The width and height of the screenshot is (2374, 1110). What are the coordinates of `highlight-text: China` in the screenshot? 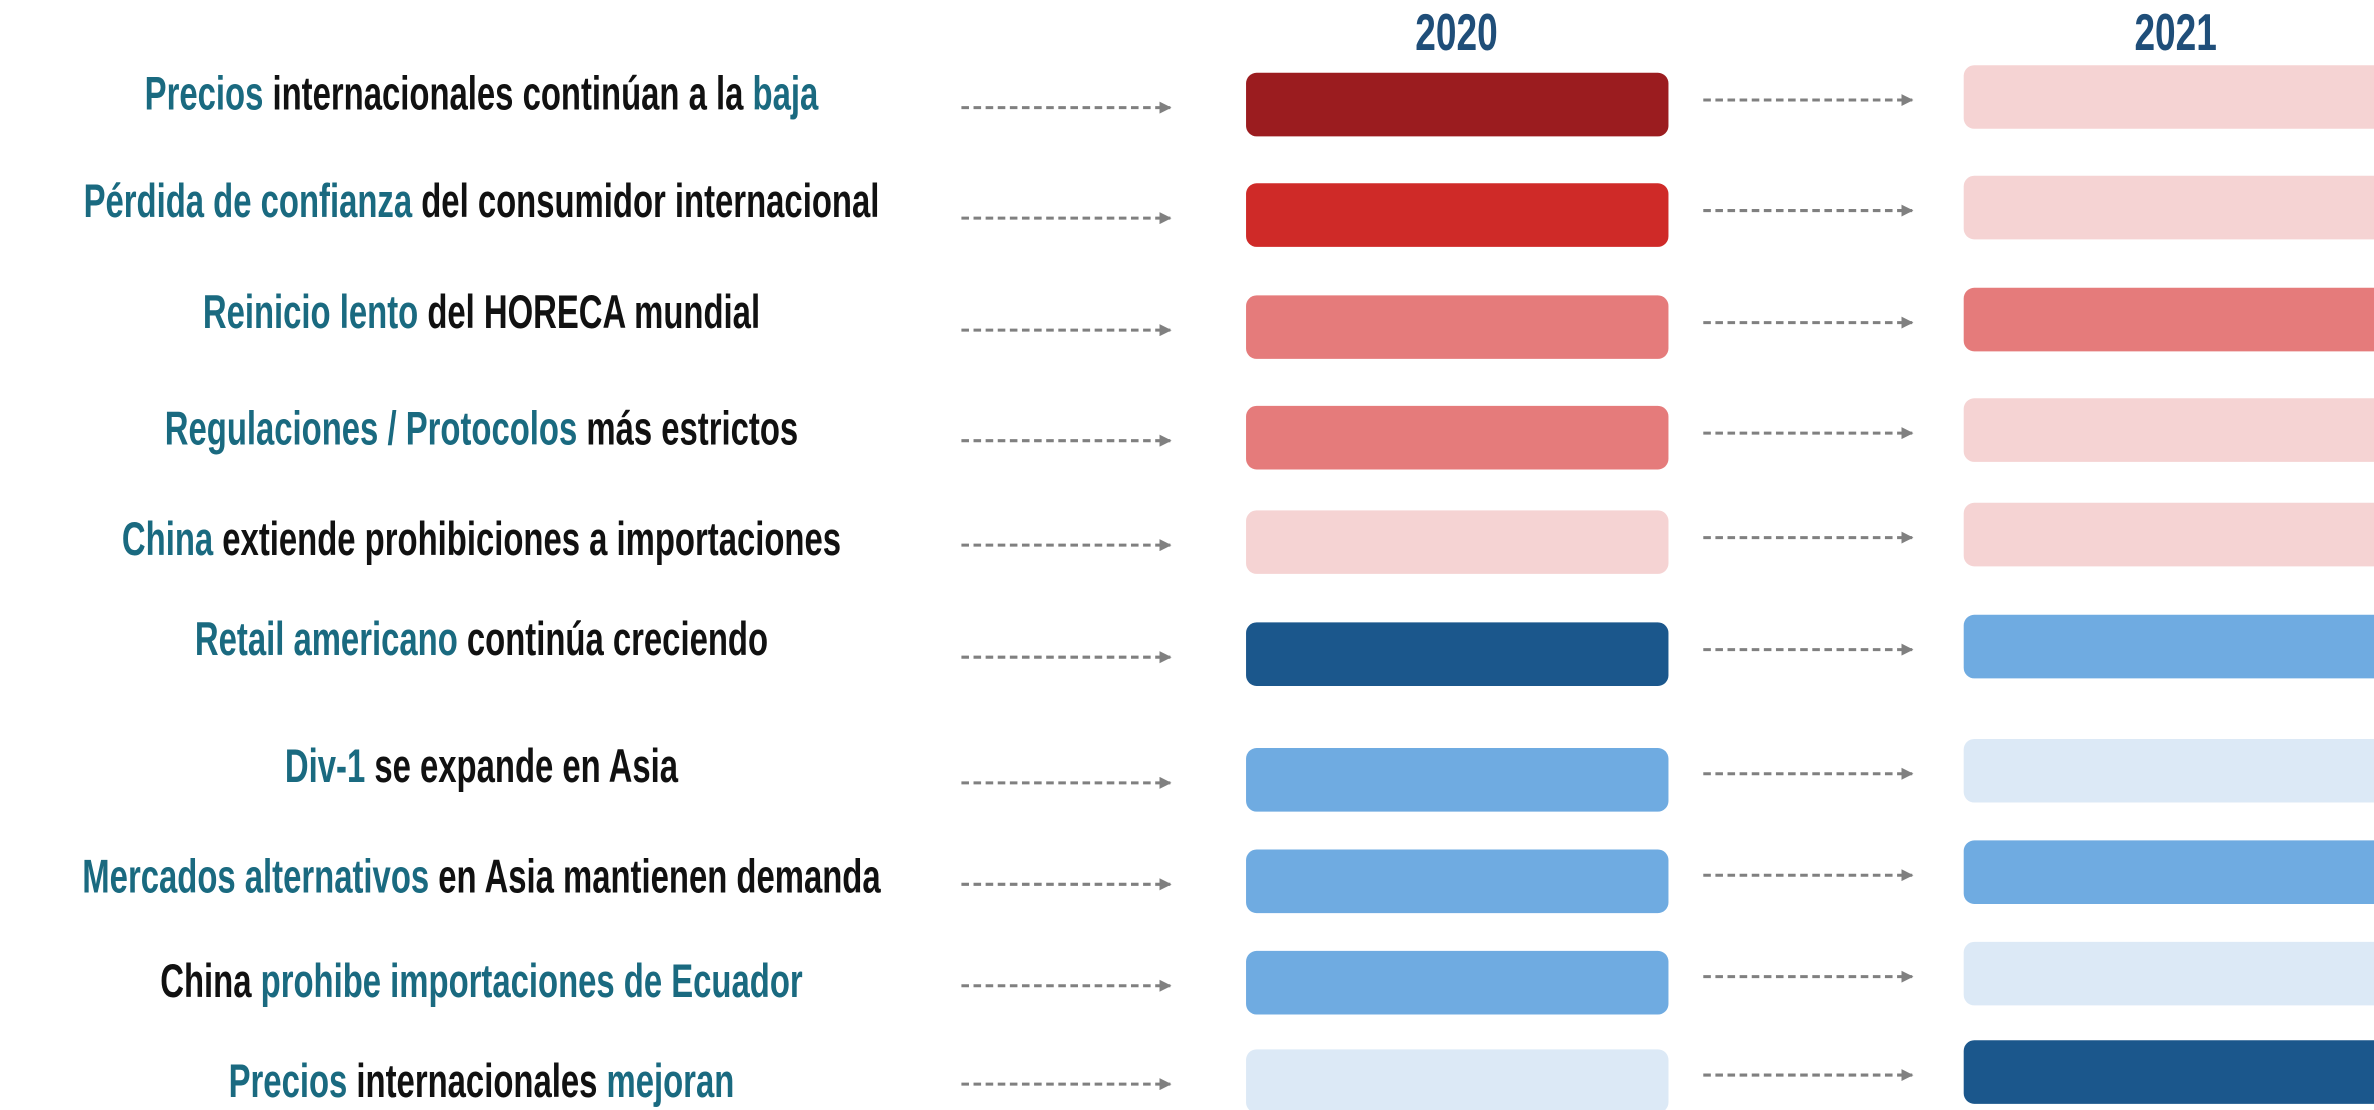 It's located at (168, 538).